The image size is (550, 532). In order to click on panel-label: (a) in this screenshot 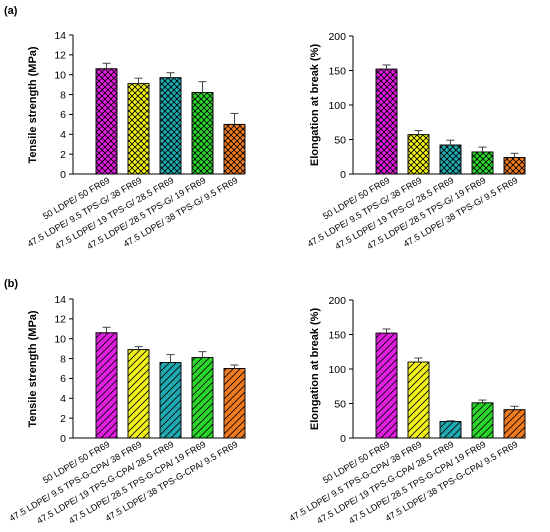, I will do `click(11, 11)`.